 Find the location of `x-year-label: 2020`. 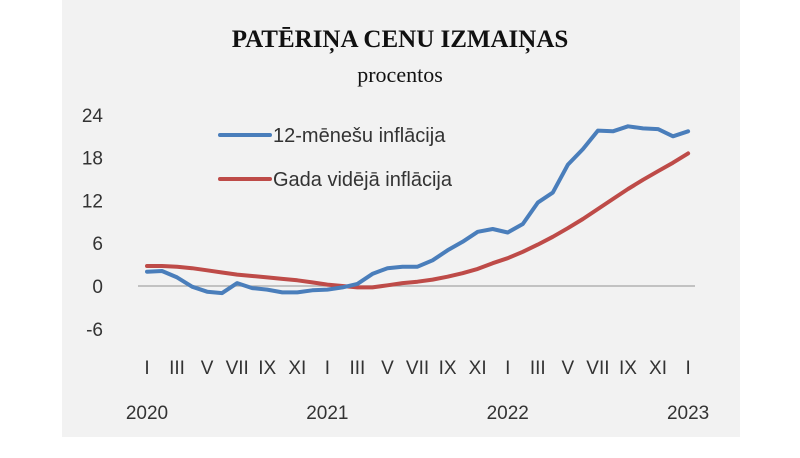

x-year-label: 2020 is located at coordinates (147, 413).